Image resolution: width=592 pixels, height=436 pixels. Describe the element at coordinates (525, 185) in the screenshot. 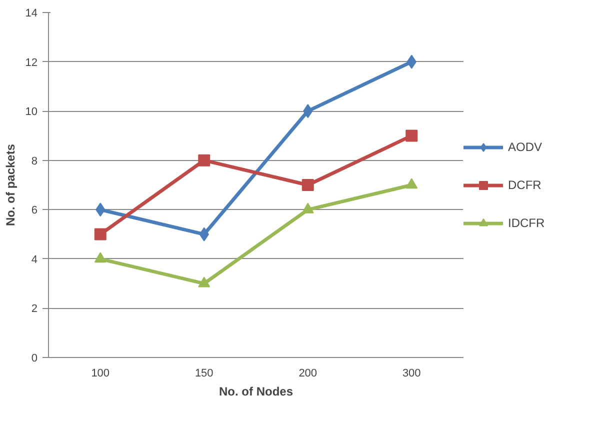

I see `legend-label: DCFR` at that location.